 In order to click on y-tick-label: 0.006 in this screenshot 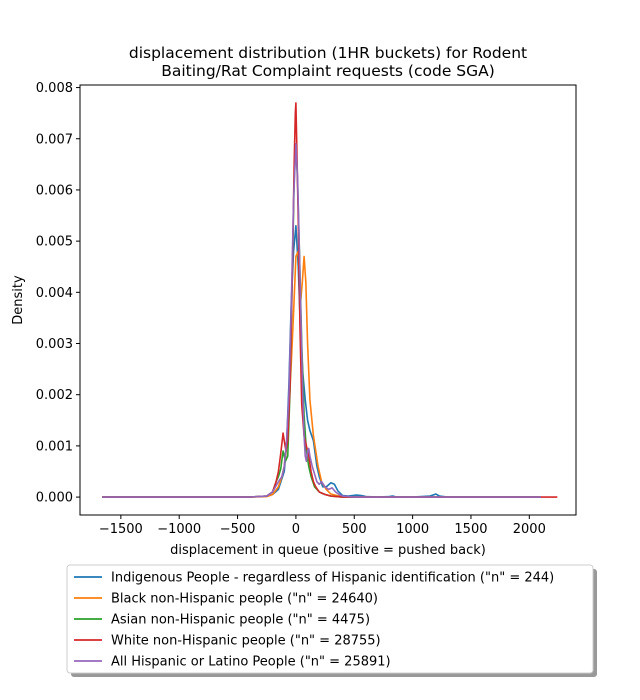, I will do `click(54, 190)`.